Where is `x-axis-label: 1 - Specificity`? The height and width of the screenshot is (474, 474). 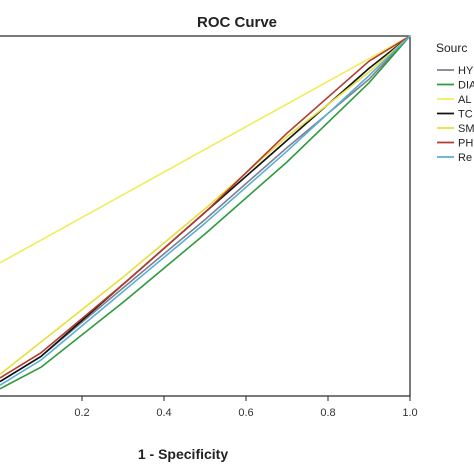 x-axis-label: 1 - Specificity is located at coordinates (183, 454).